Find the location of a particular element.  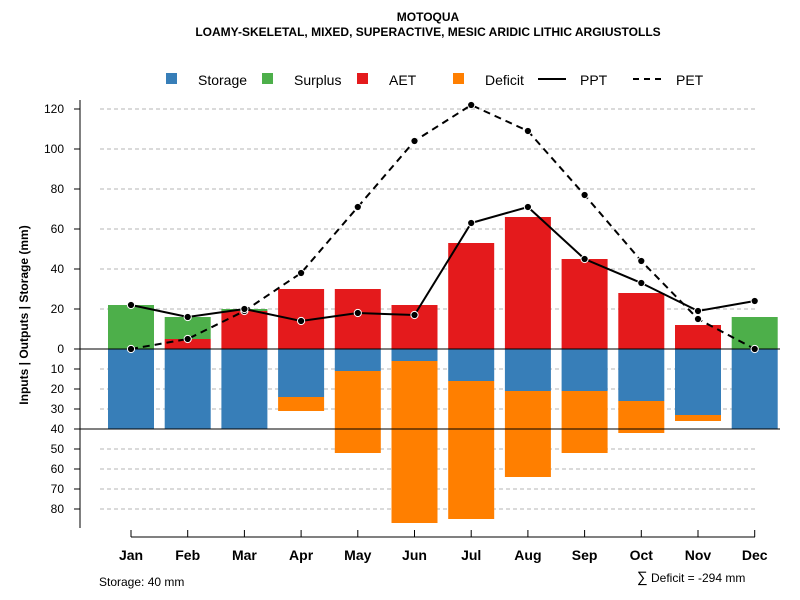

bar-aet-sep is located at coordinates (584, 304).